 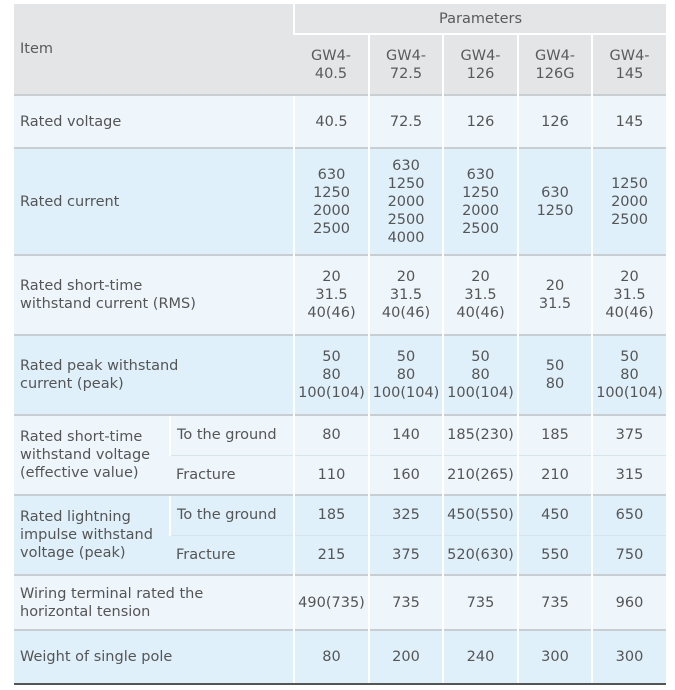 I want to click on value-cell: 630 1250 2000 2500 4000, so click(x=406, y=201).